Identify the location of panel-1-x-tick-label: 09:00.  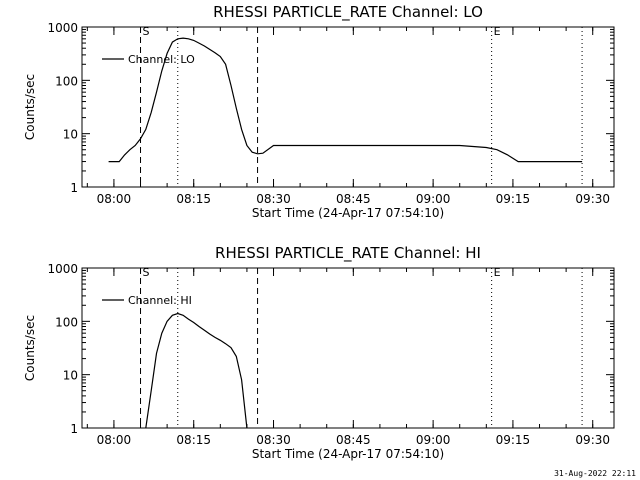
(433, 199).